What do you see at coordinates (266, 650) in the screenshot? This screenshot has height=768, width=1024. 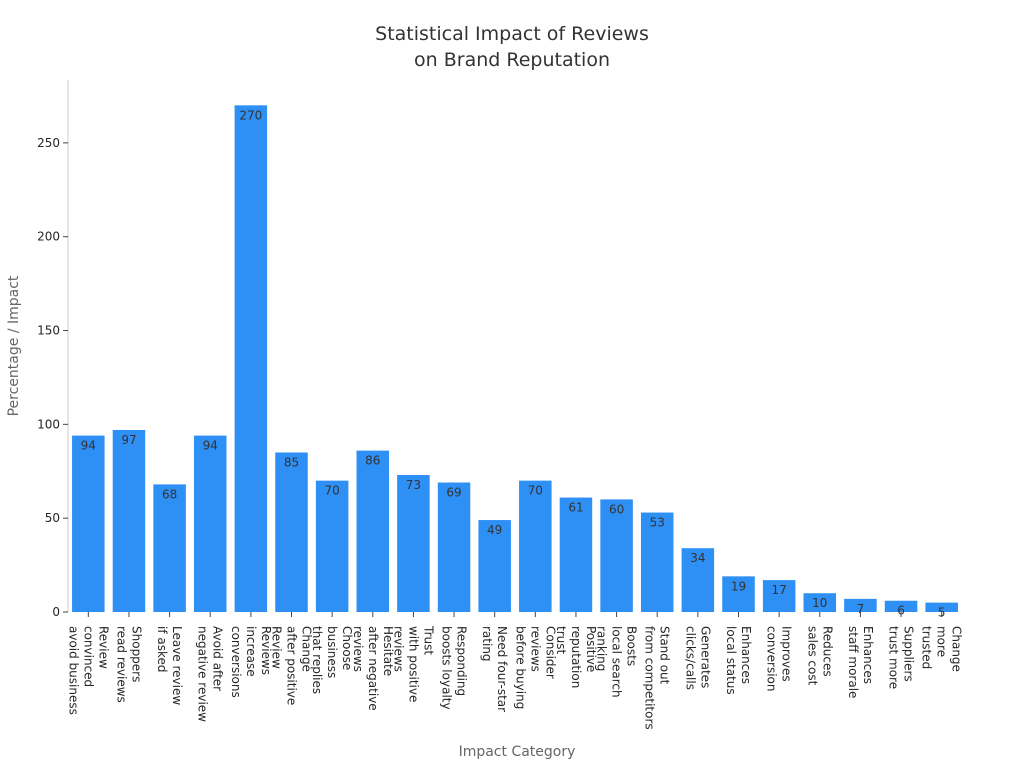 I see `x-tick-label: Reviews` at bounding box center [266, 650].